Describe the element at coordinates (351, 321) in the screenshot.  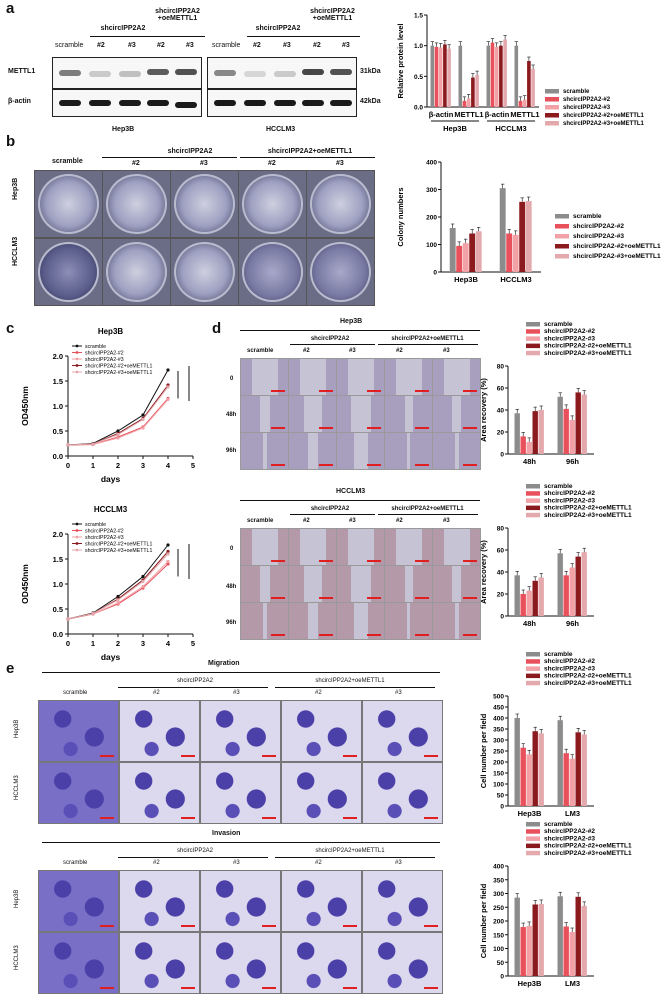
I see `d-top-cell-label: Hep3B` at that location.